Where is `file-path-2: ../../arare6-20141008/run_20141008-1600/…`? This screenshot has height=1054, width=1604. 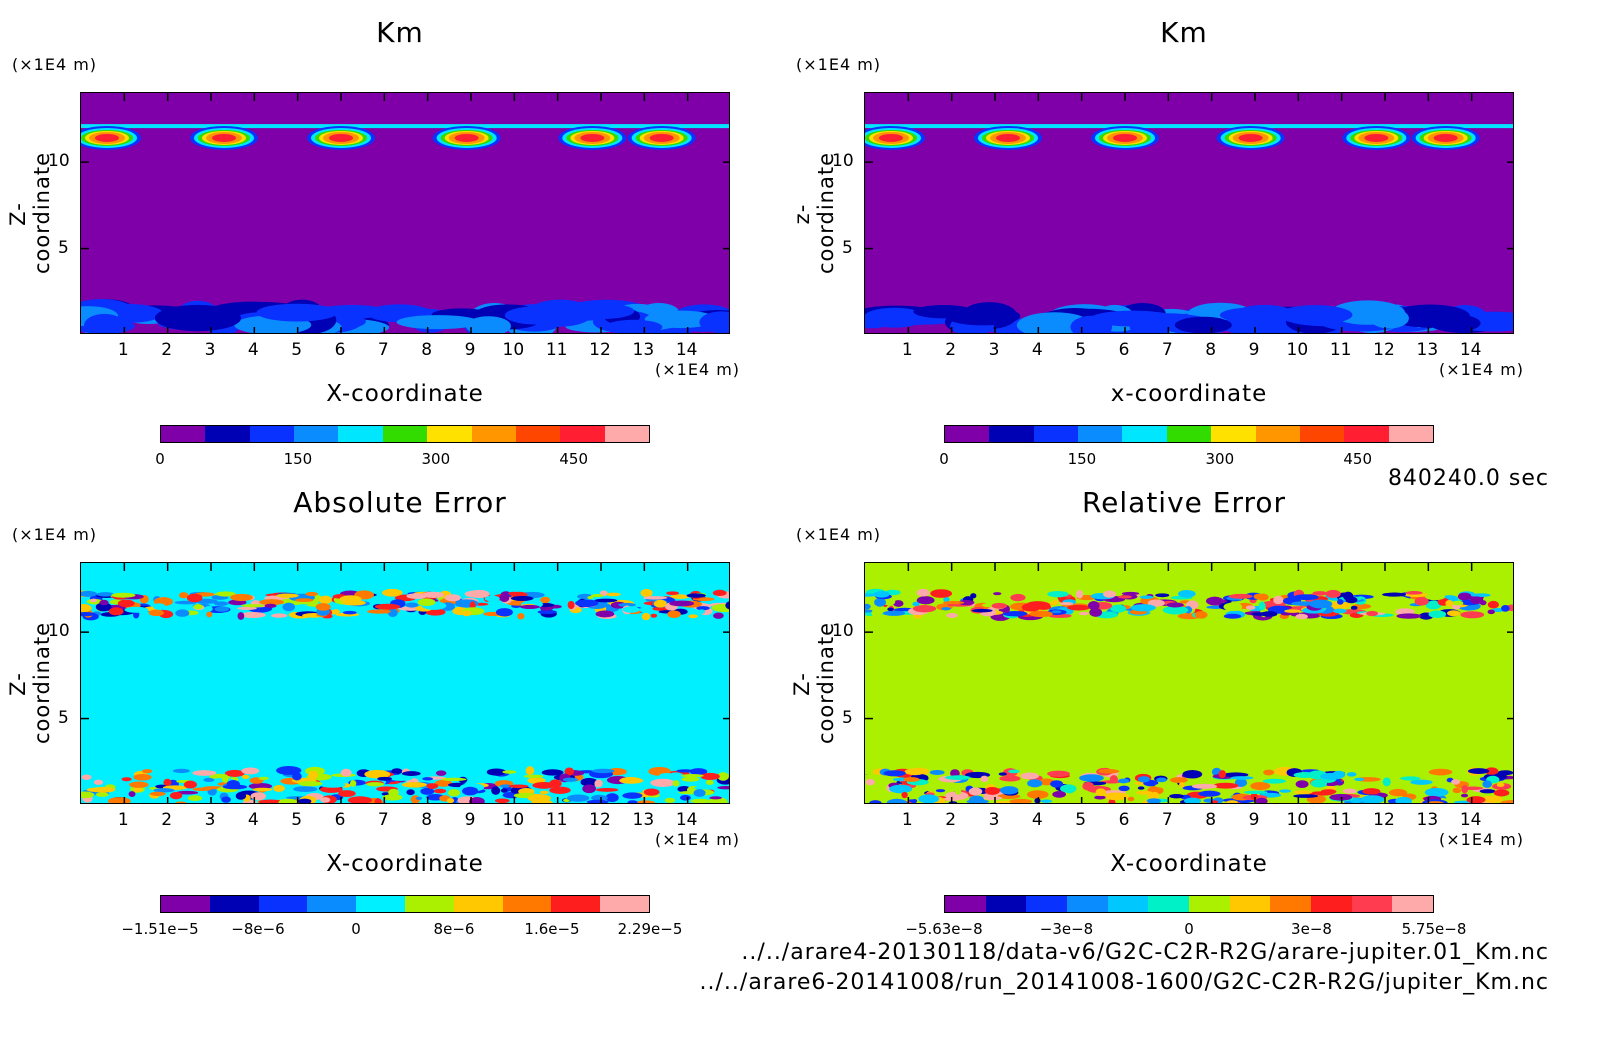
file-path-2: ../../arare6-20141008/run_20141008-1600/… is located at coordinates (1124, 982).